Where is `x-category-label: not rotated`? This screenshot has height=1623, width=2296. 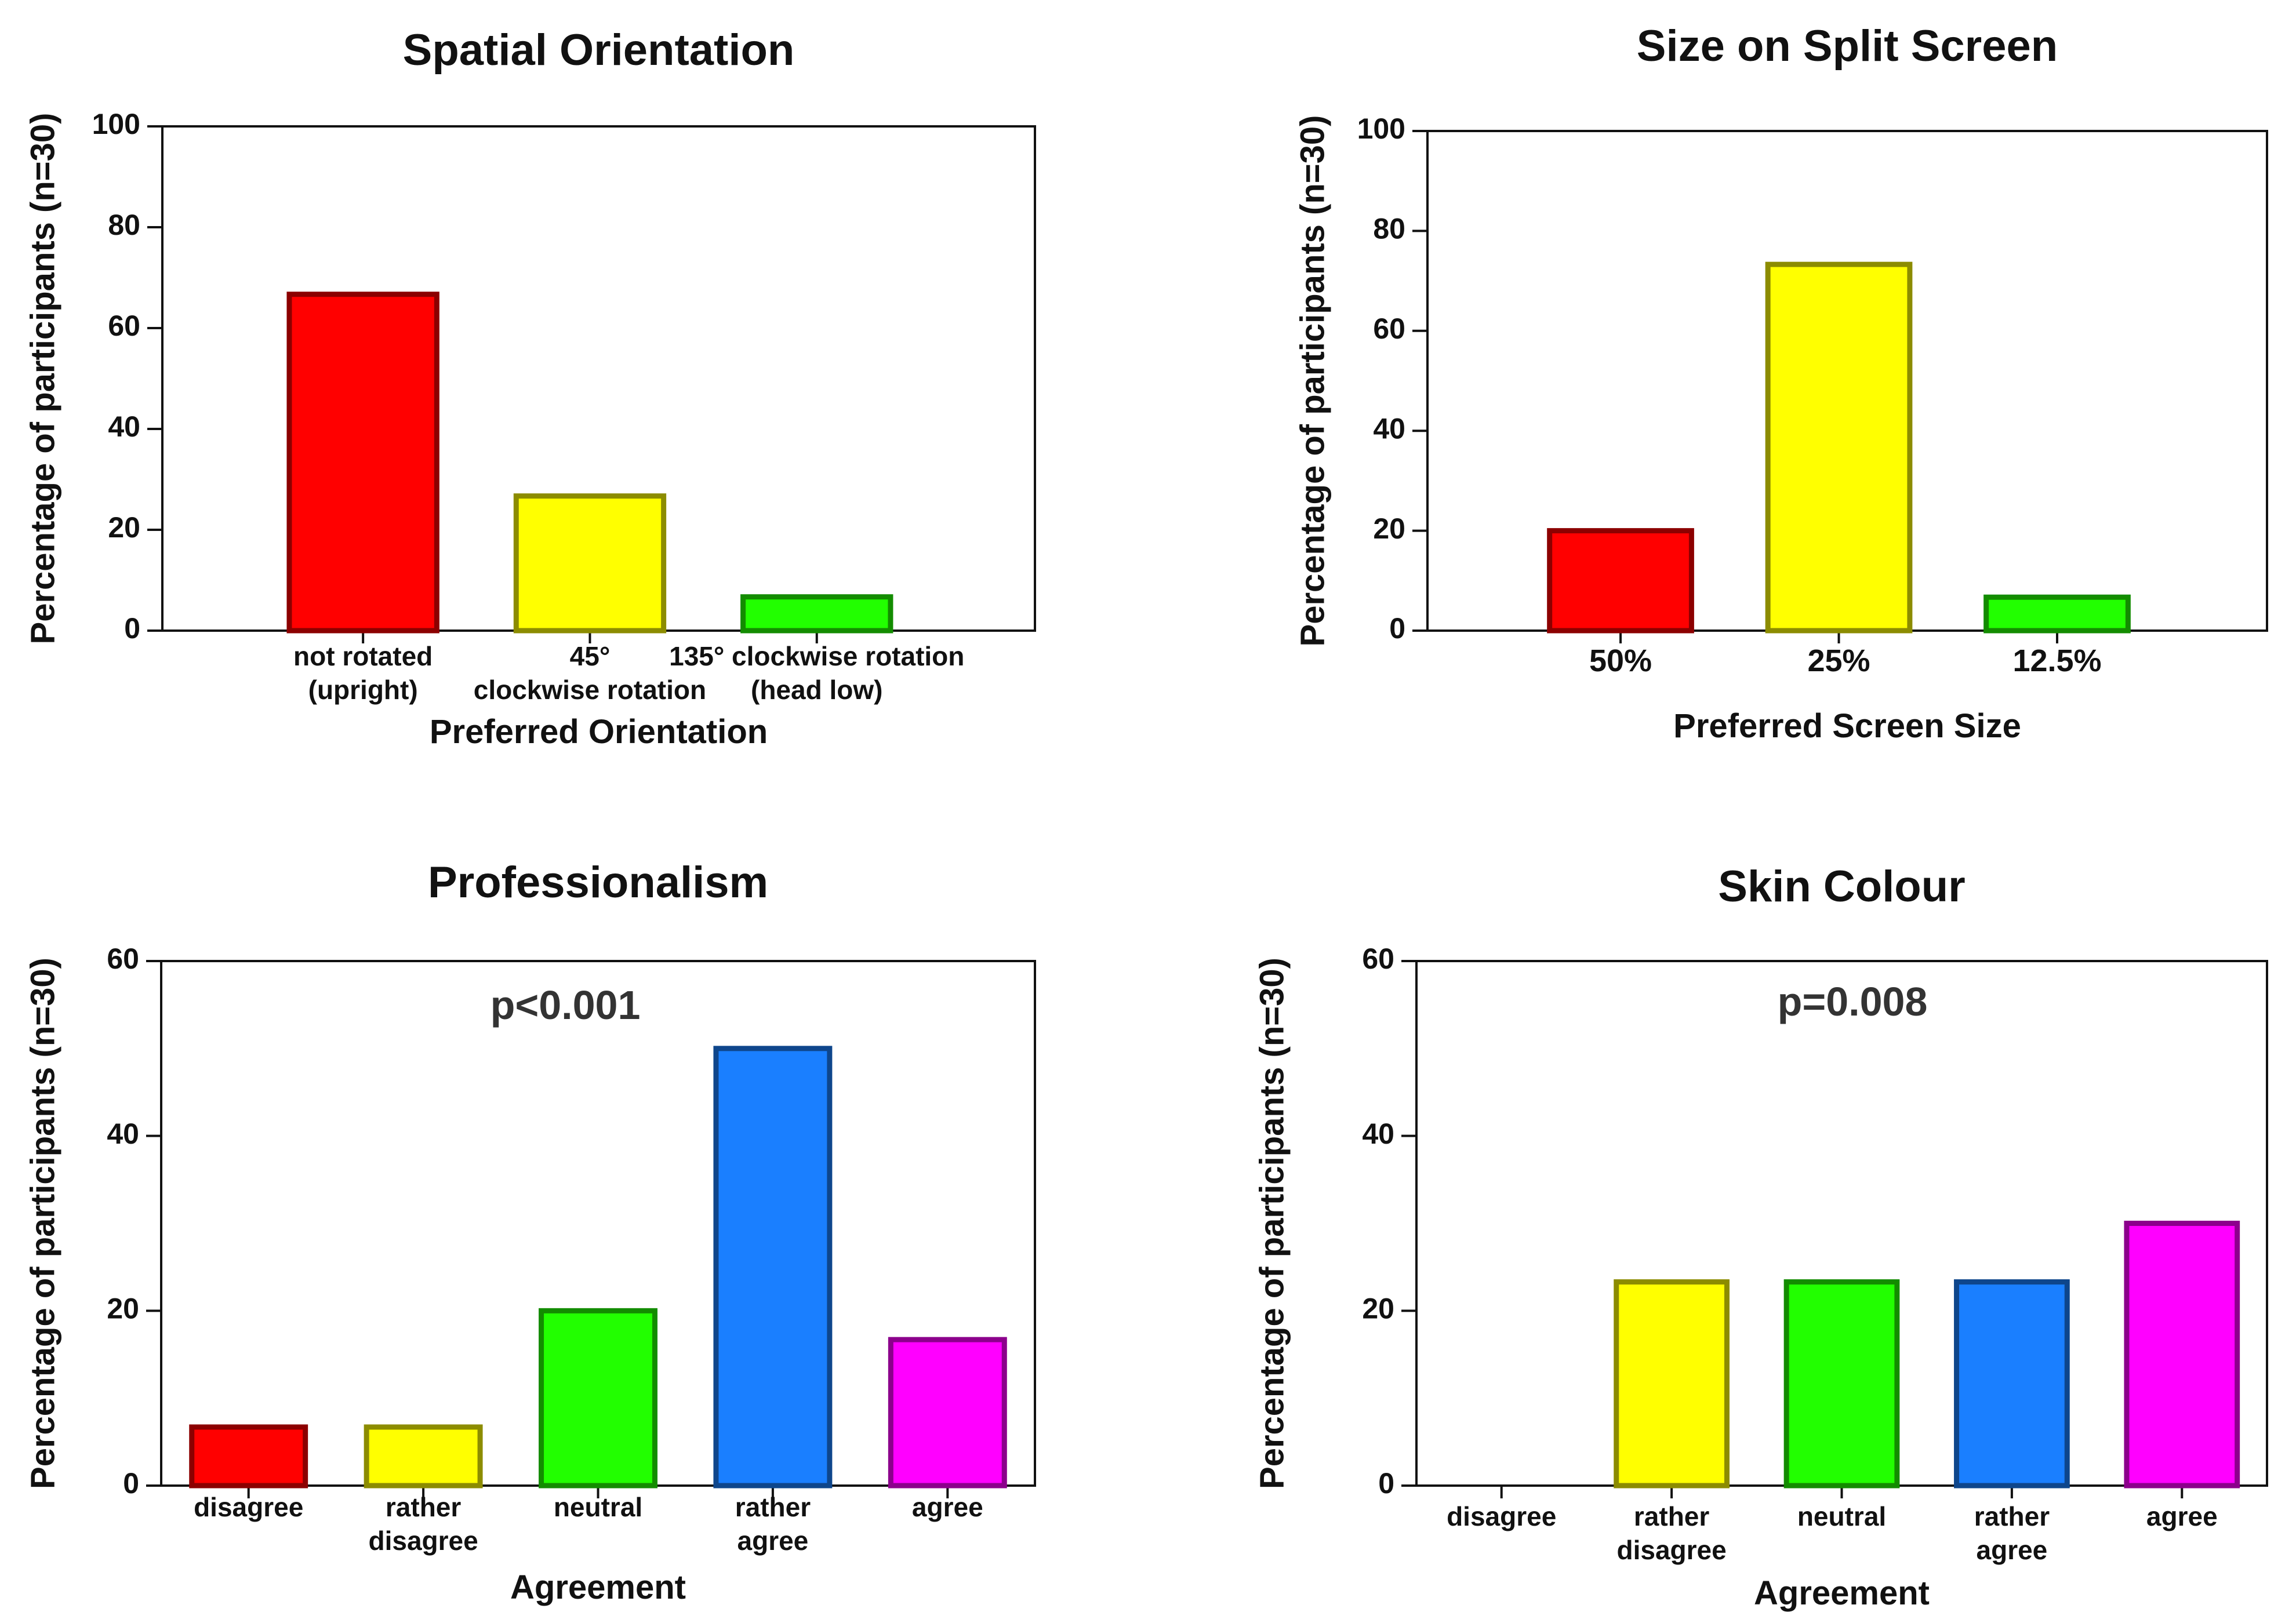
x-category-label: not rotated is located at coordinates (363, 656).